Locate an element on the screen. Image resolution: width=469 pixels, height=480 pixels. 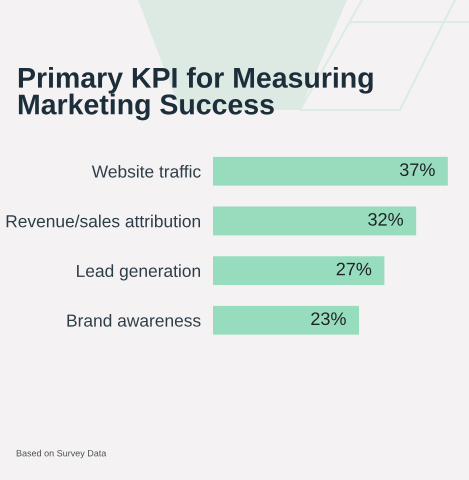
data-label: 23% is located at coordinates (328, 319).